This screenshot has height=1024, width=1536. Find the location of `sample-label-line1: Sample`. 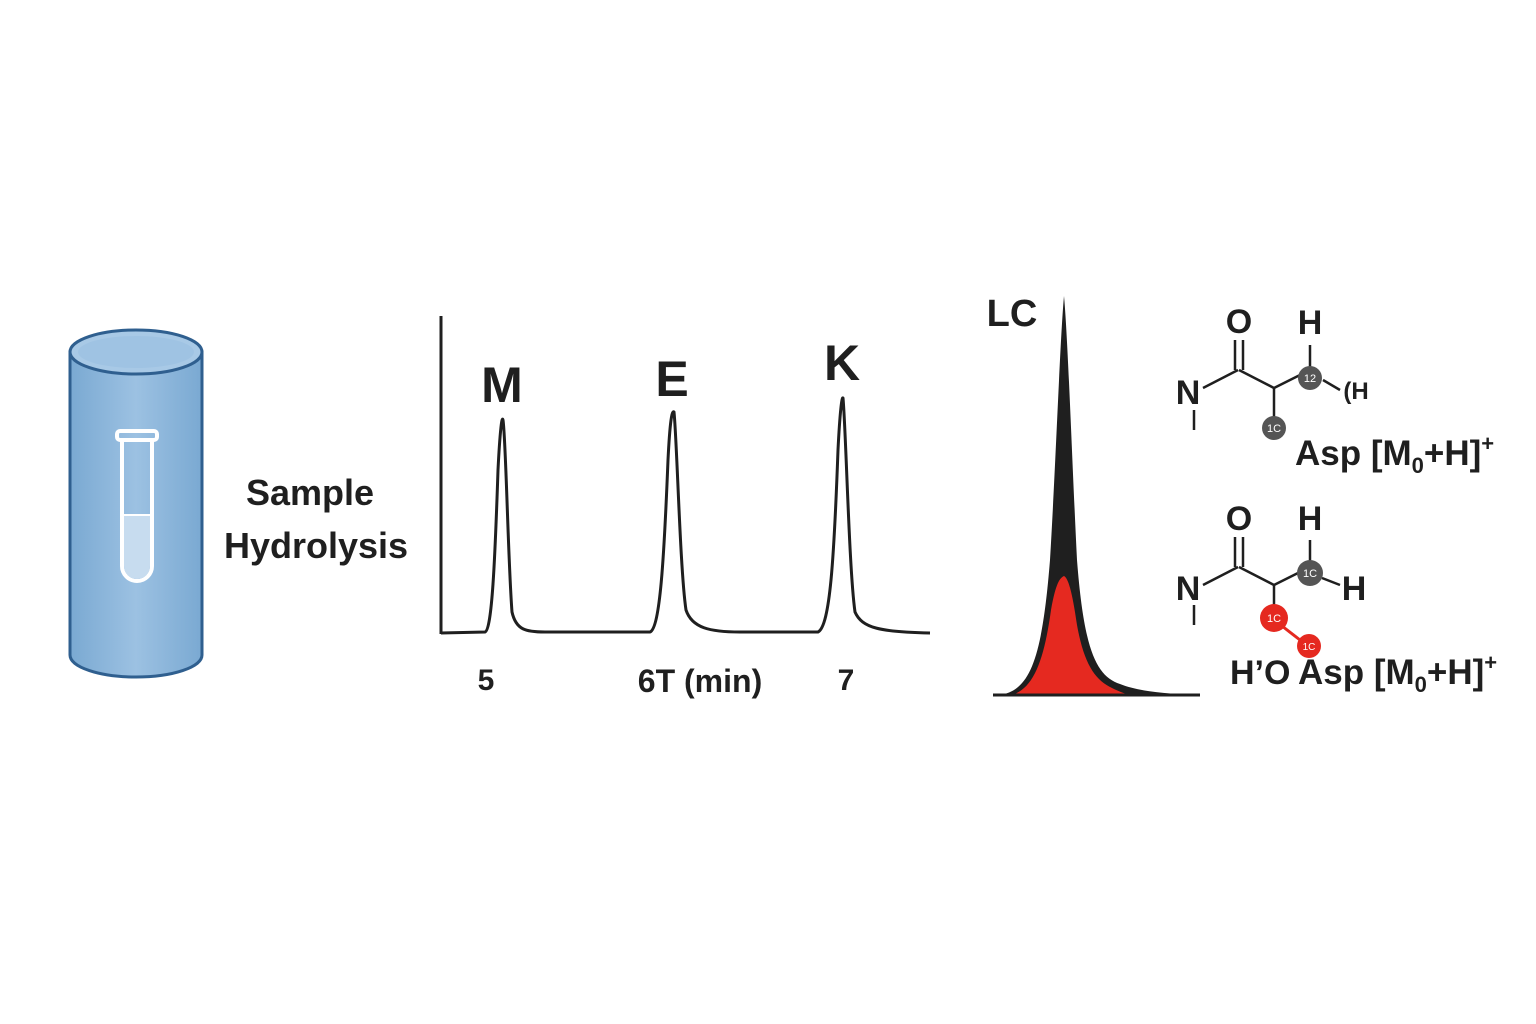

sample-label-line1: Sample is located at coordinates (310, 492).